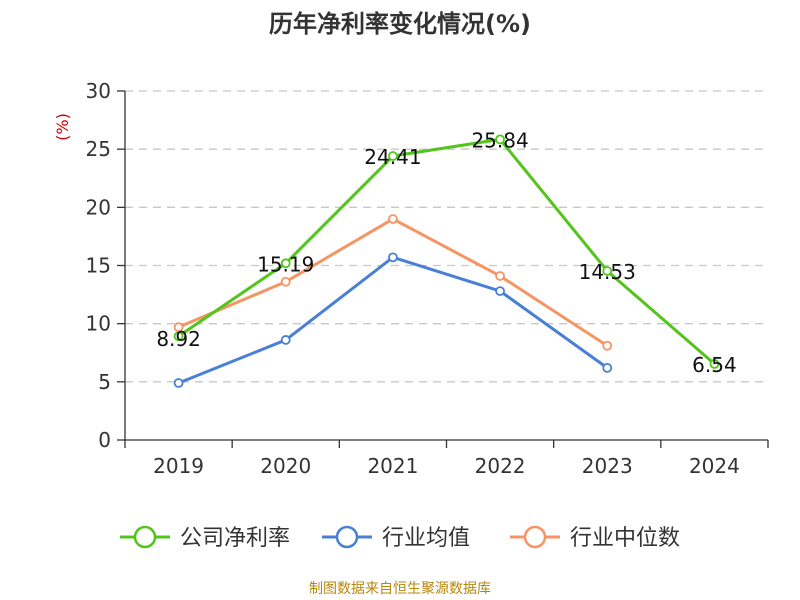 The width and height of the screenshot is (800, 600). I want to click on data-label: 14.53, so click(607, 272).